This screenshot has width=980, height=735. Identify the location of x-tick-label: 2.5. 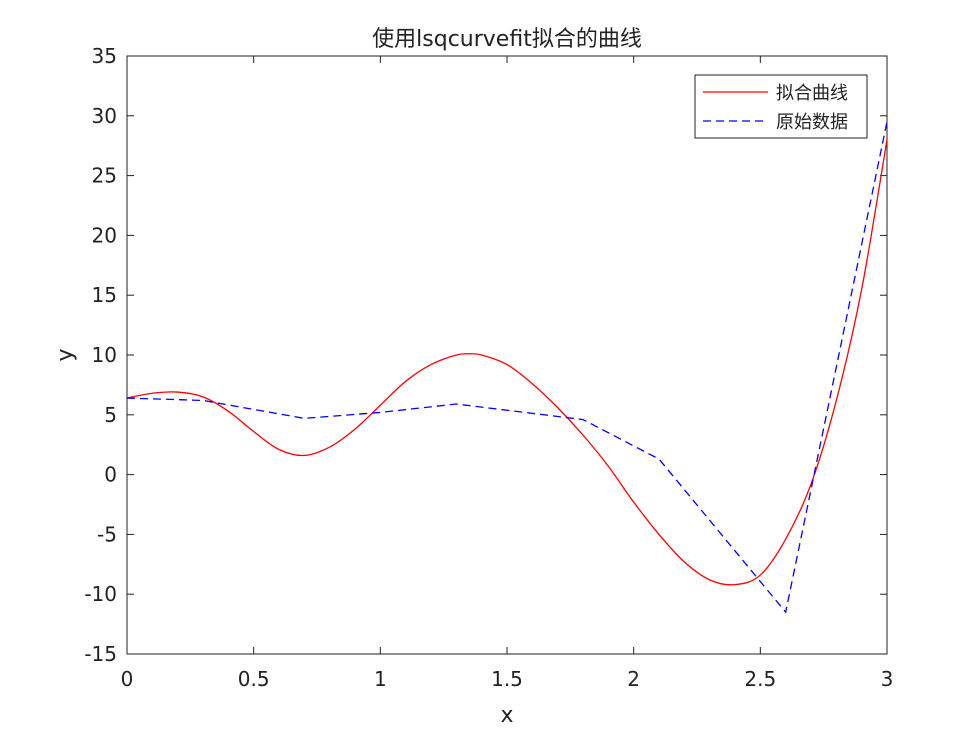
(760, 679).